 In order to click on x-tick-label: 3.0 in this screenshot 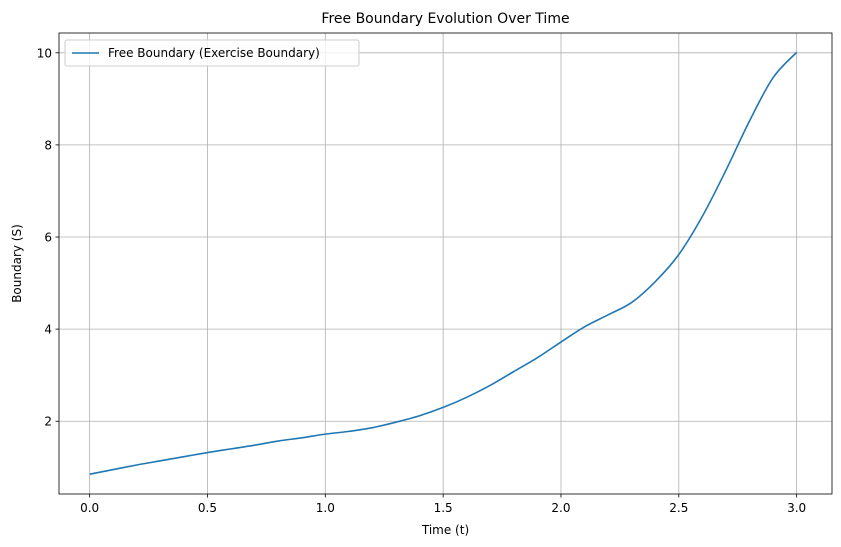, I will do `click(796, 508)`.